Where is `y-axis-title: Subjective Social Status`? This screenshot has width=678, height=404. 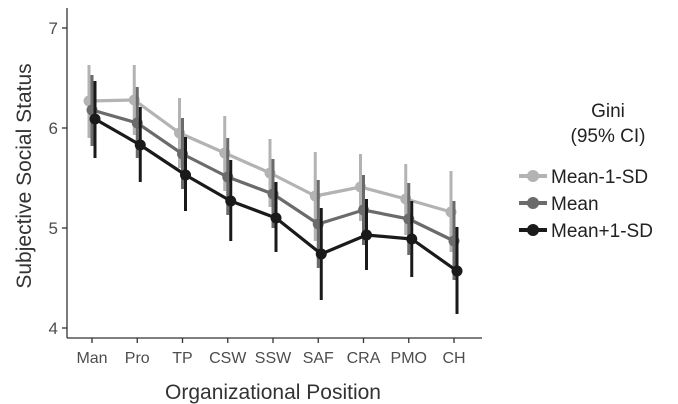
y-axis-title: Subjective Social Status is located at coordinates (24, 175).